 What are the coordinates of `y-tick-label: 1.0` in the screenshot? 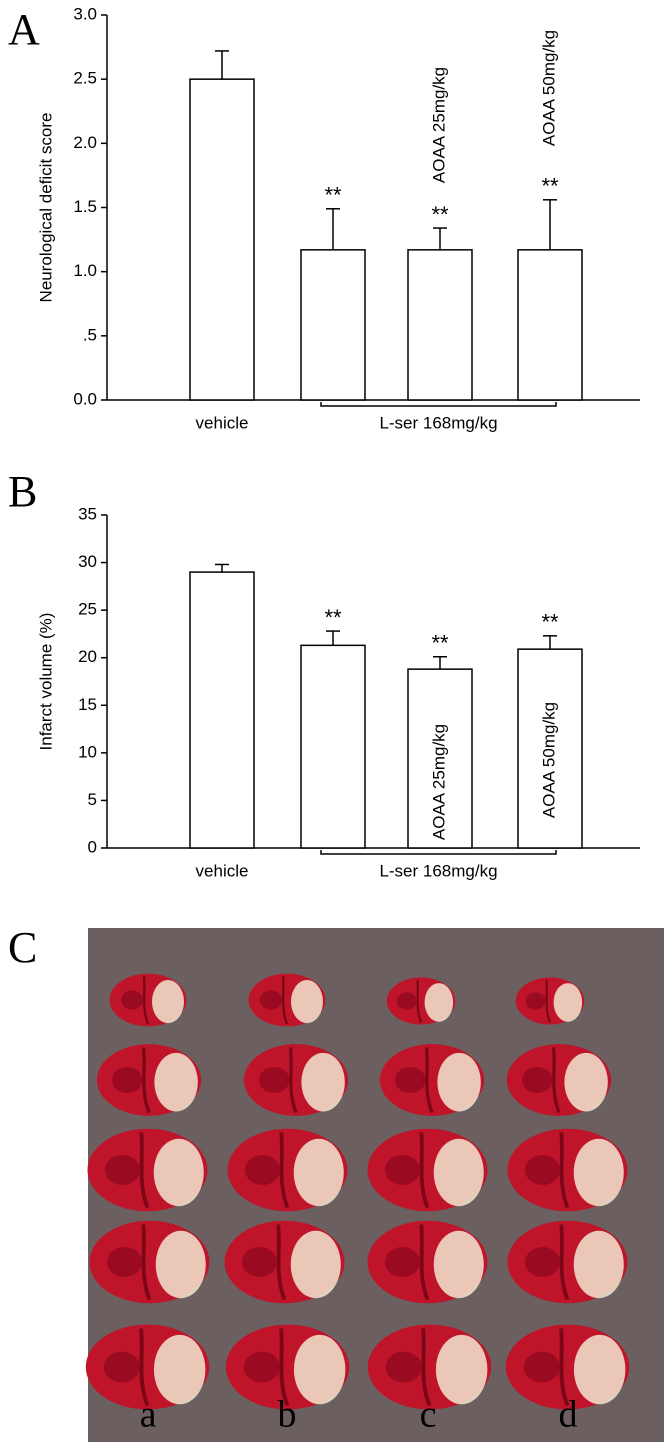 It's located at (85, 270).